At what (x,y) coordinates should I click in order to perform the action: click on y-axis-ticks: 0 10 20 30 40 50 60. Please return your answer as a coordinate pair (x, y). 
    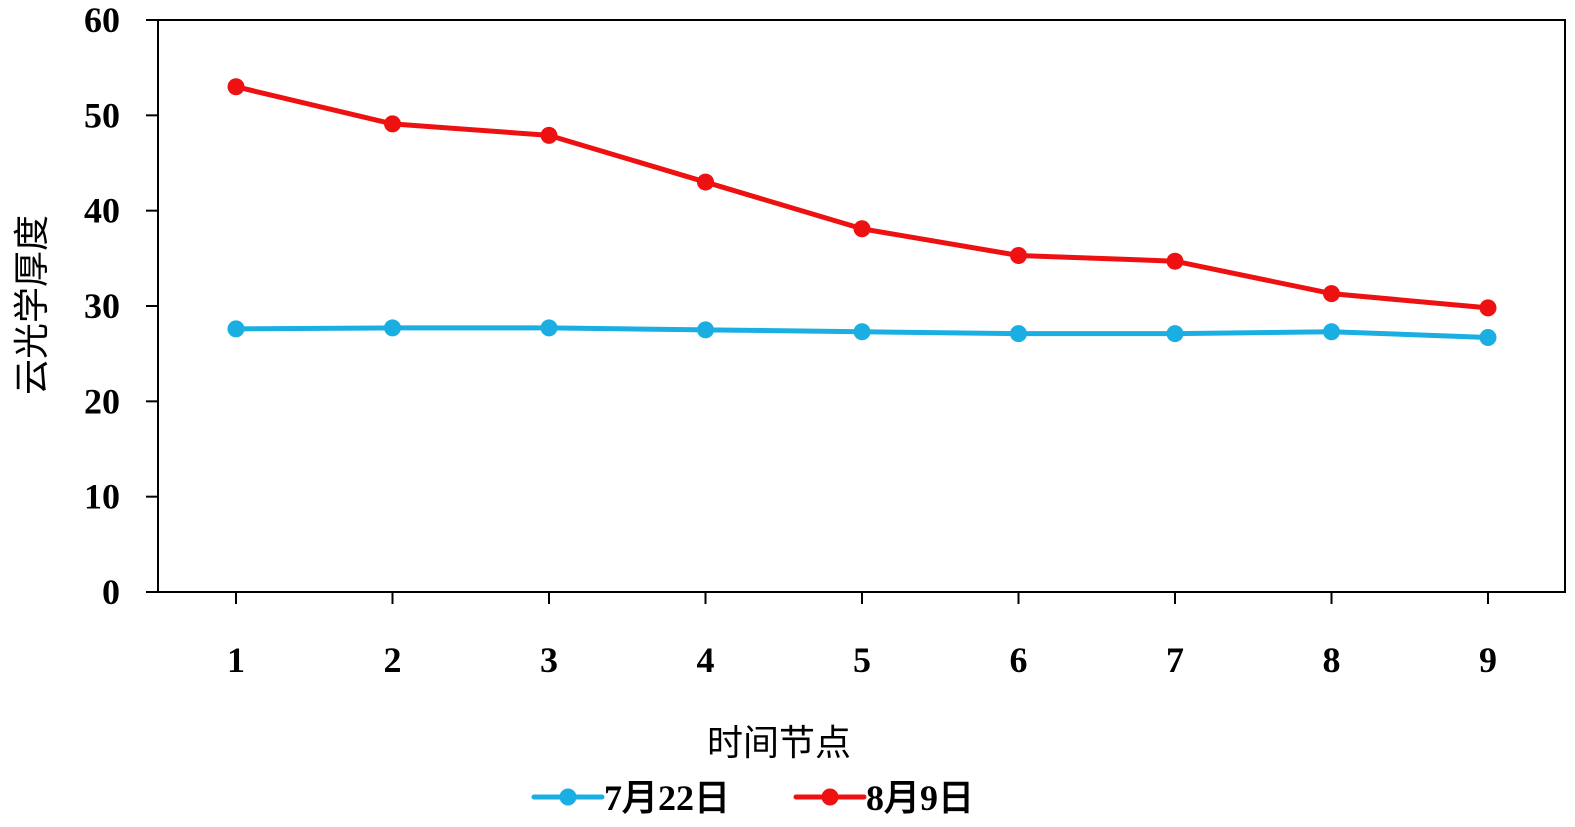
    Looking at the image, I should click on (121, 306).